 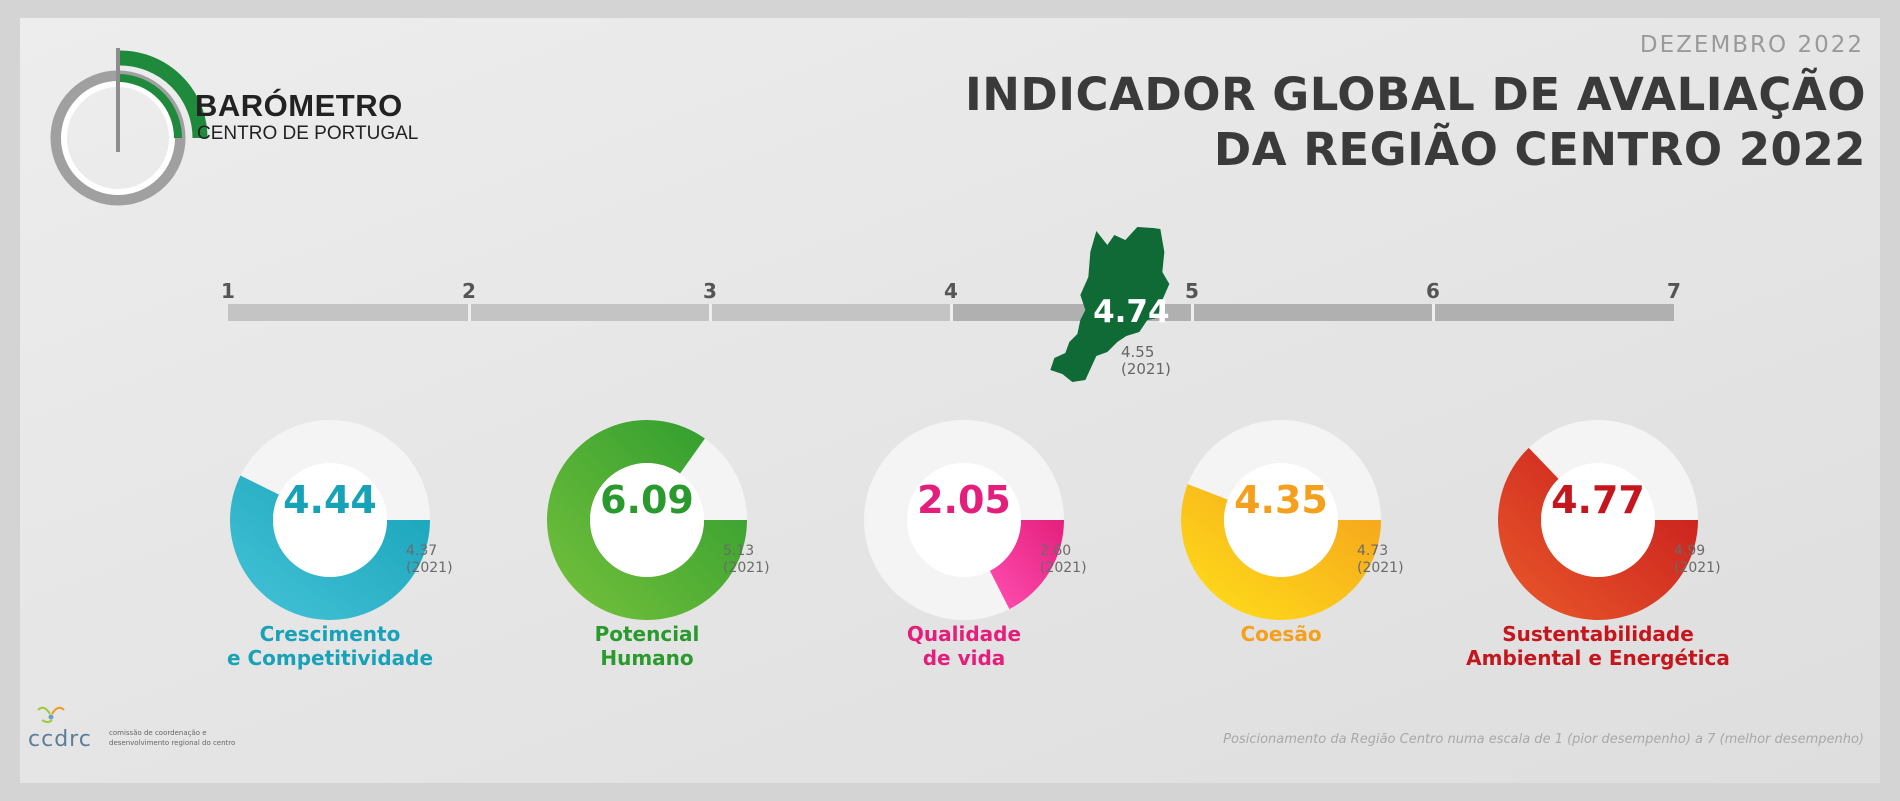 I want to click on page-title-line-1: INDICADOR GLOBAL DE AVALIAÇÃO, so click(x=1415, y=94).